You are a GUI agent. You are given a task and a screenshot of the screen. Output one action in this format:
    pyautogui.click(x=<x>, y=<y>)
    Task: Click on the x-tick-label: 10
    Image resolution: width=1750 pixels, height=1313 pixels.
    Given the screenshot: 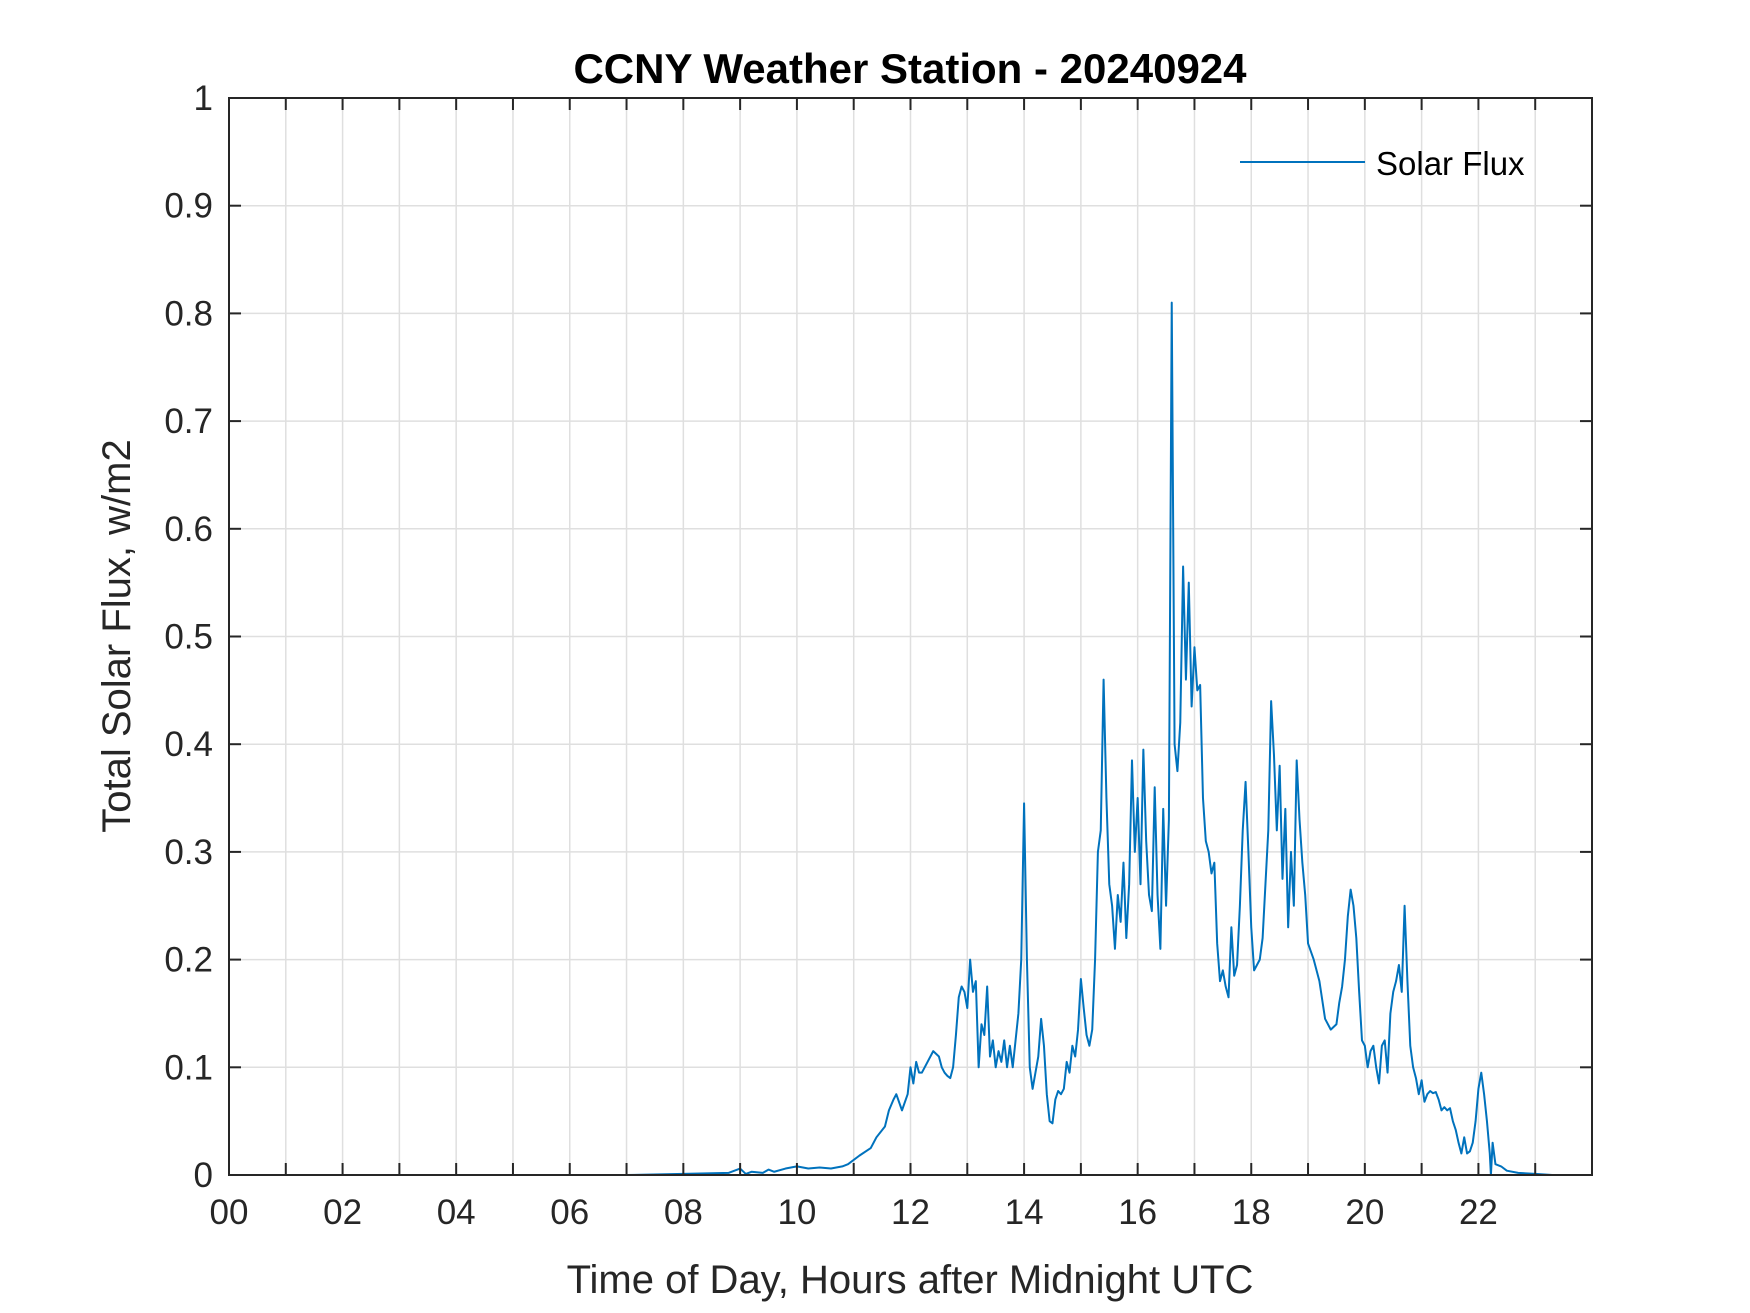 What is the action you would take?
    pyautogui.click(x=796, y=1212)
    